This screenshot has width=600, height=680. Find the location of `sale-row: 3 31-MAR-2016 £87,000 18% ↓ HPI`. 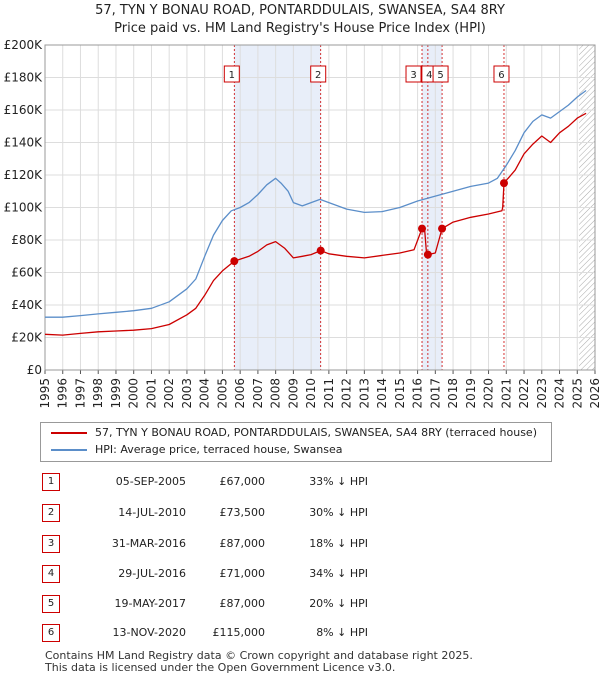

sale-row: 3 31-MAR-2016 £87,000 18% ↓ HPI is located at coordinates (300, 544).